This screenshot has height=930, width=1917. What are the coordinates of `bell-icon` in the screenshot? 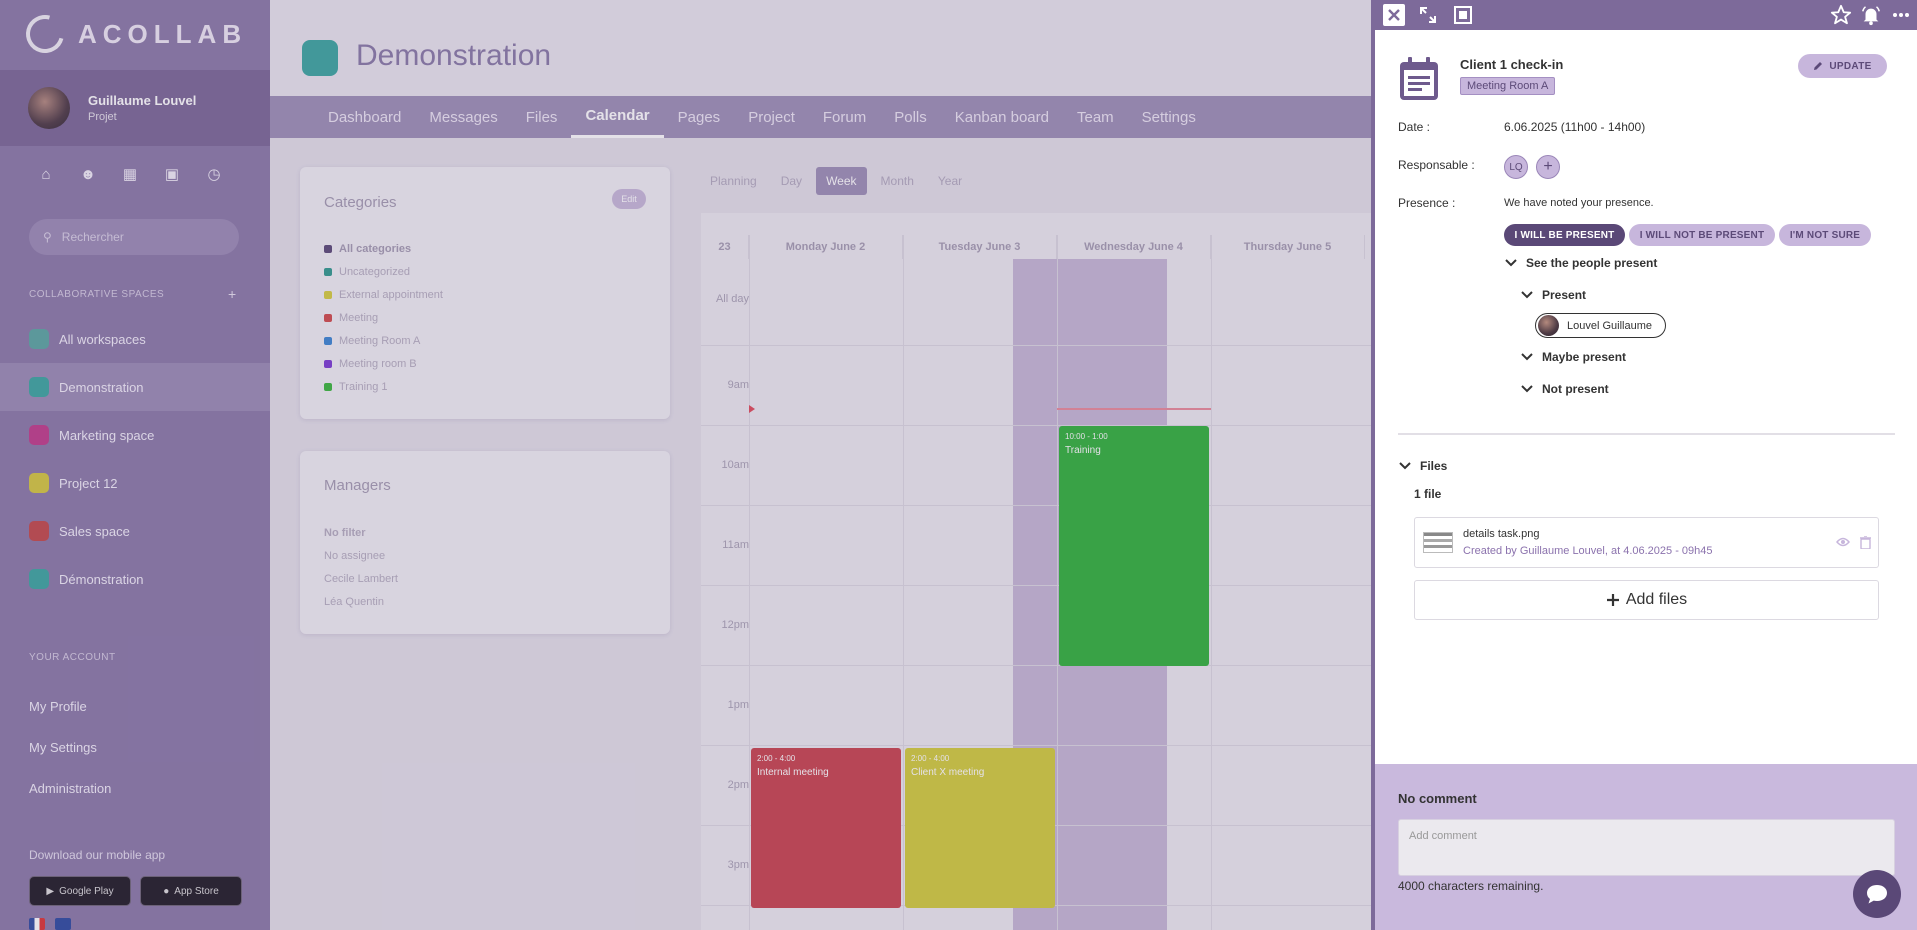 It's located at (1871, 15).